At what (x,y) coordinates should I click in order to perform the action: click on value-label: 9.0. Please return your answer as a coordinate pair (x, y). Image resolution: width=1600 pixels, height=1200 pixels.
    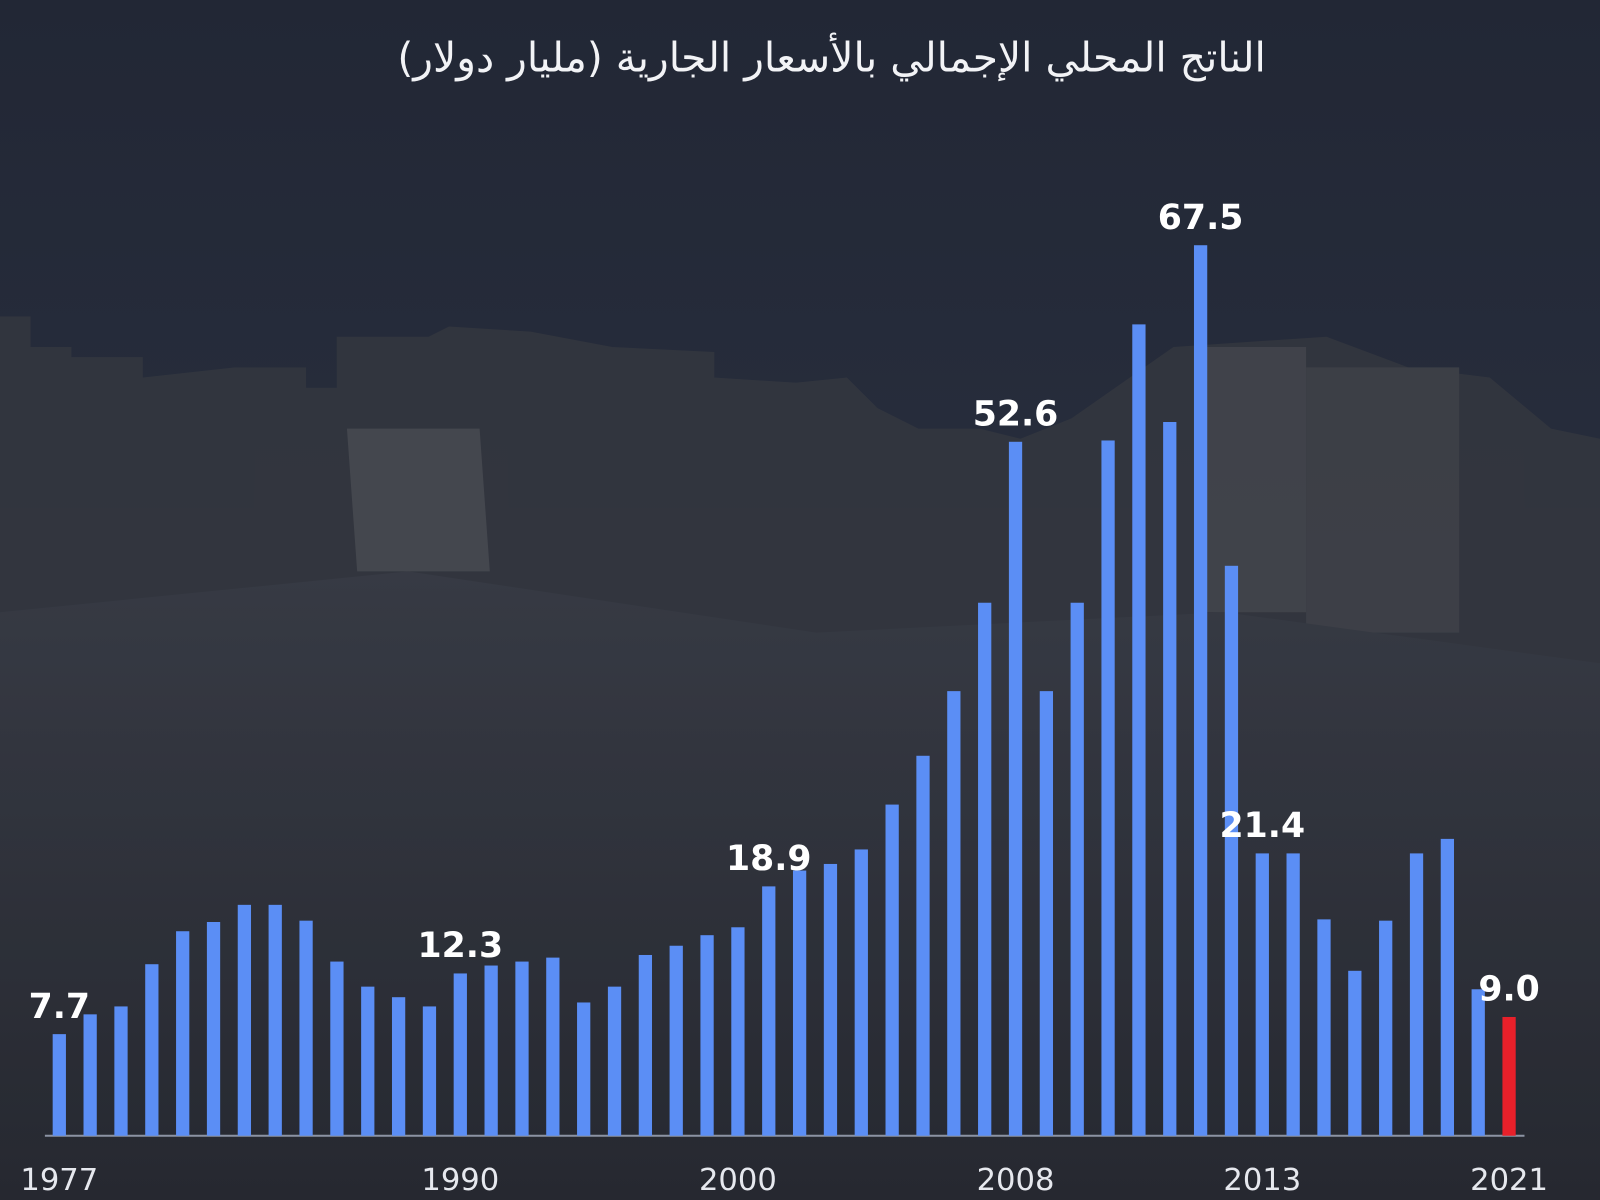
    Looking at the image, I should click on (1508, 990).